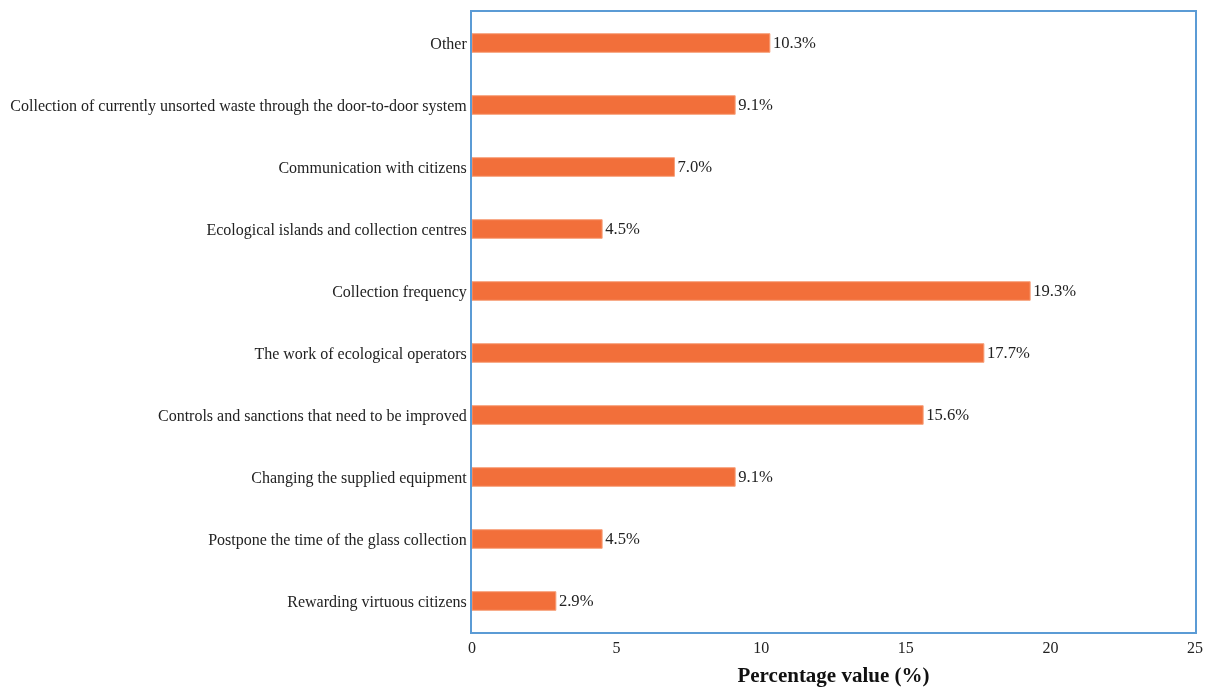  What do you see at coordinates (372, 167) in the screenshot?
I see `y-tick-label: Communication with citizens` at bounding box center [372, 167].